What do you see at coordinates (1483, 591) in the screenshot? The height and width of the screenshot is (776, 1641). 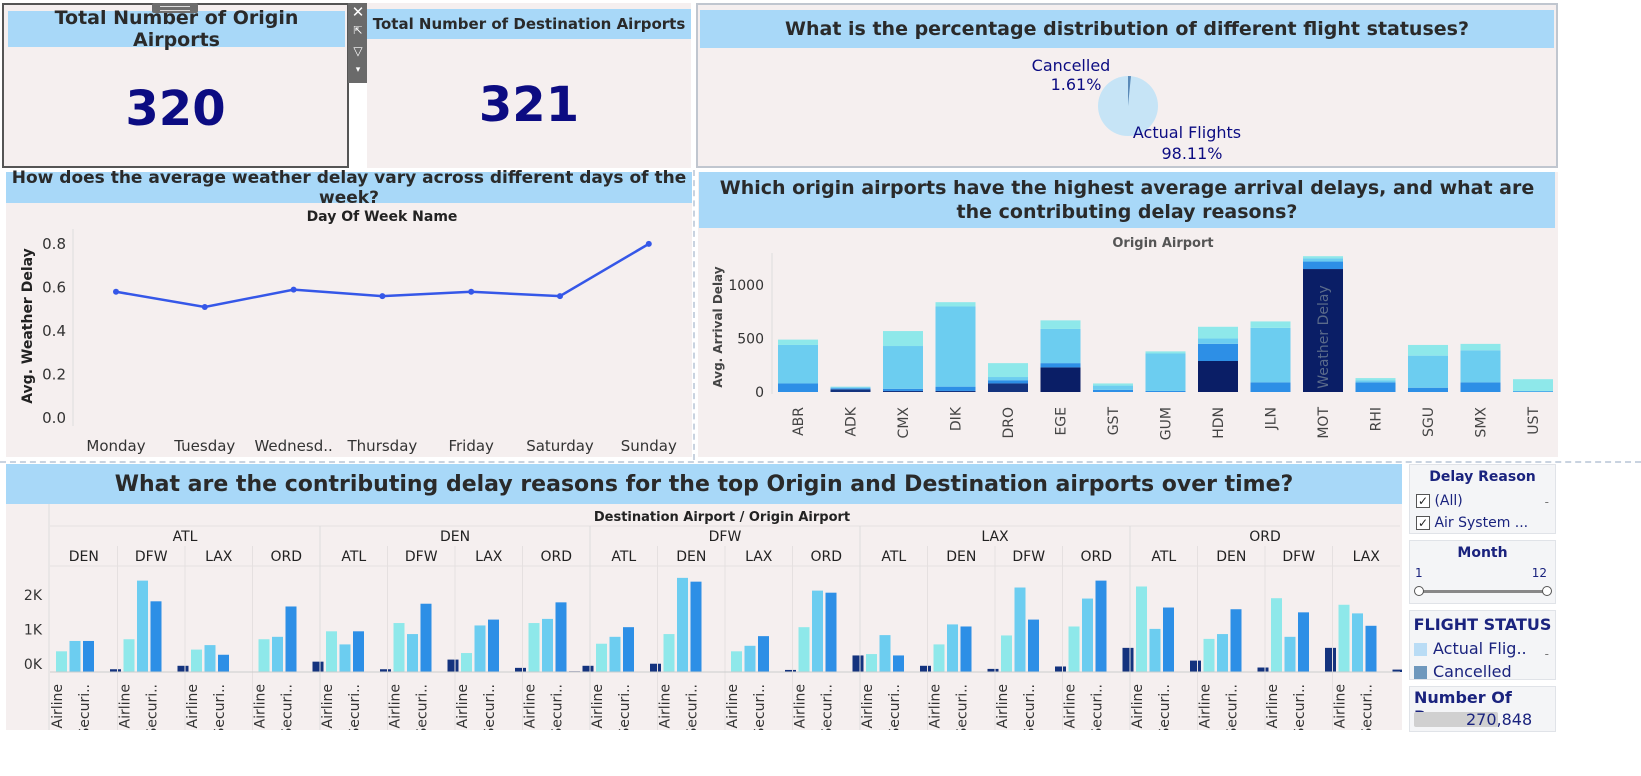 I see `month-slider-track` at bounding box center [1483, 591].